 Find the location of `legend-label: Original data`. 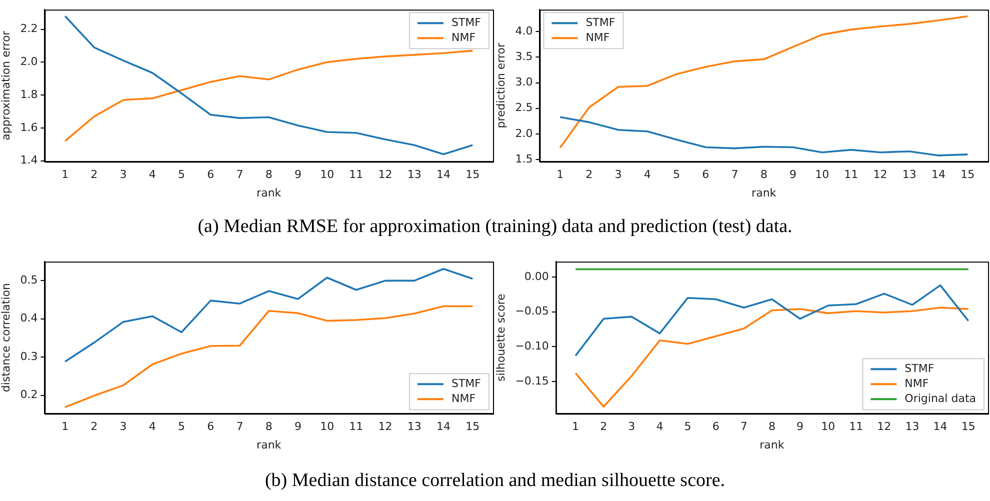

legend-label: Original data is located at coordinates (940, 398).